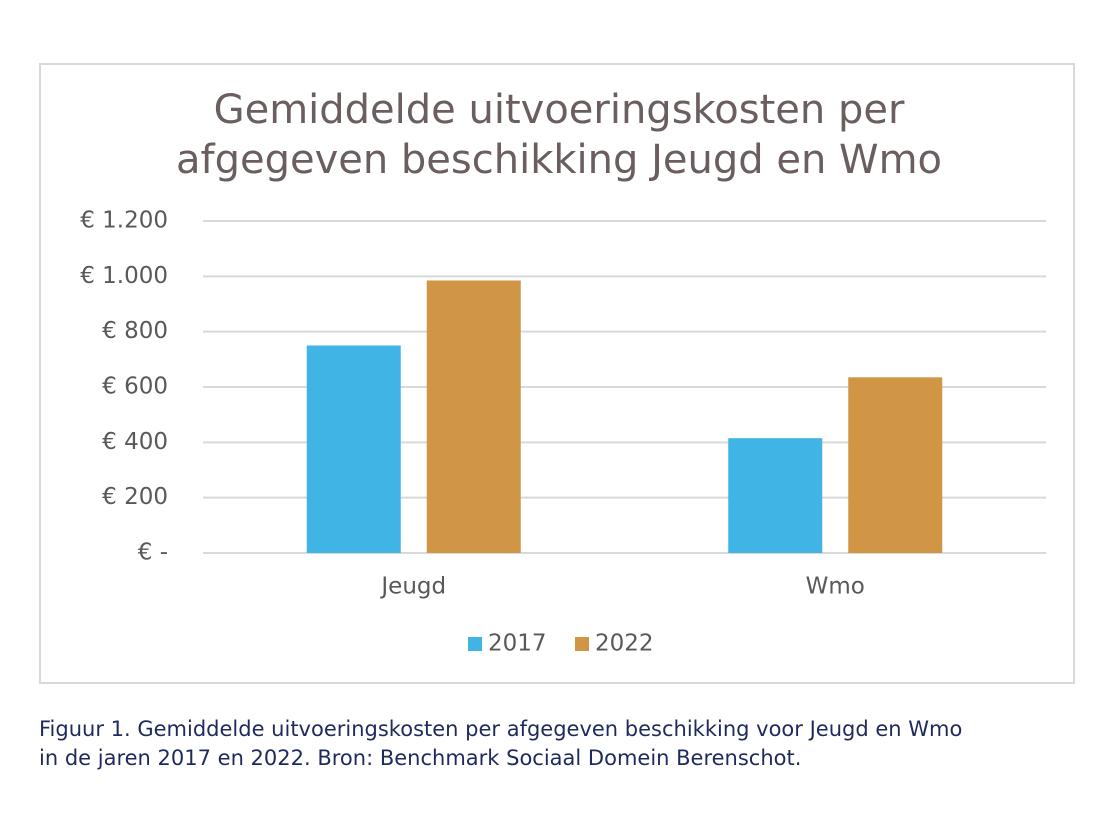  I want to click on y-tick-label-600: € 600, so click(135, 387).